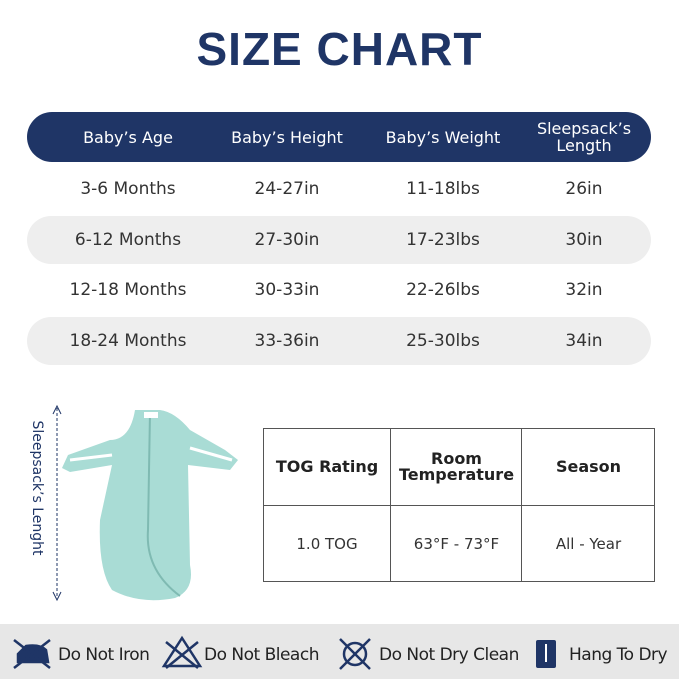  I want to click on table-cell: 12-18 Months, so click(128, 290).